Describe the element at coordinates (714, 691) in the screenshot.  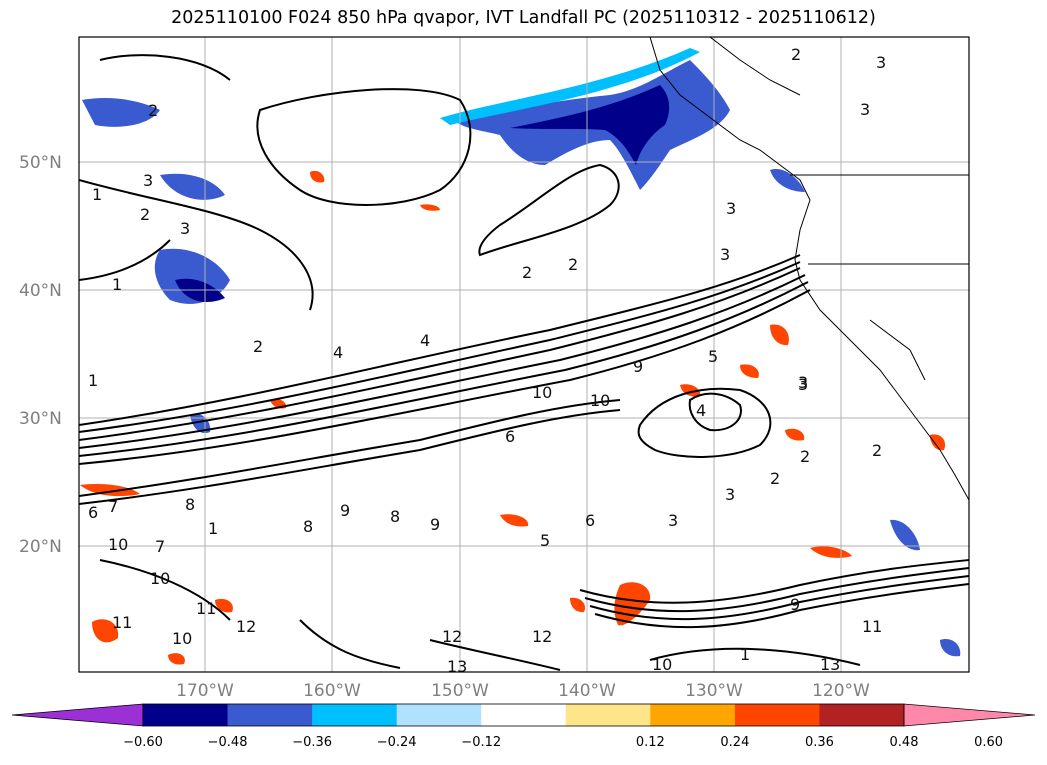
I see `lon-label: 130°W` at that location.